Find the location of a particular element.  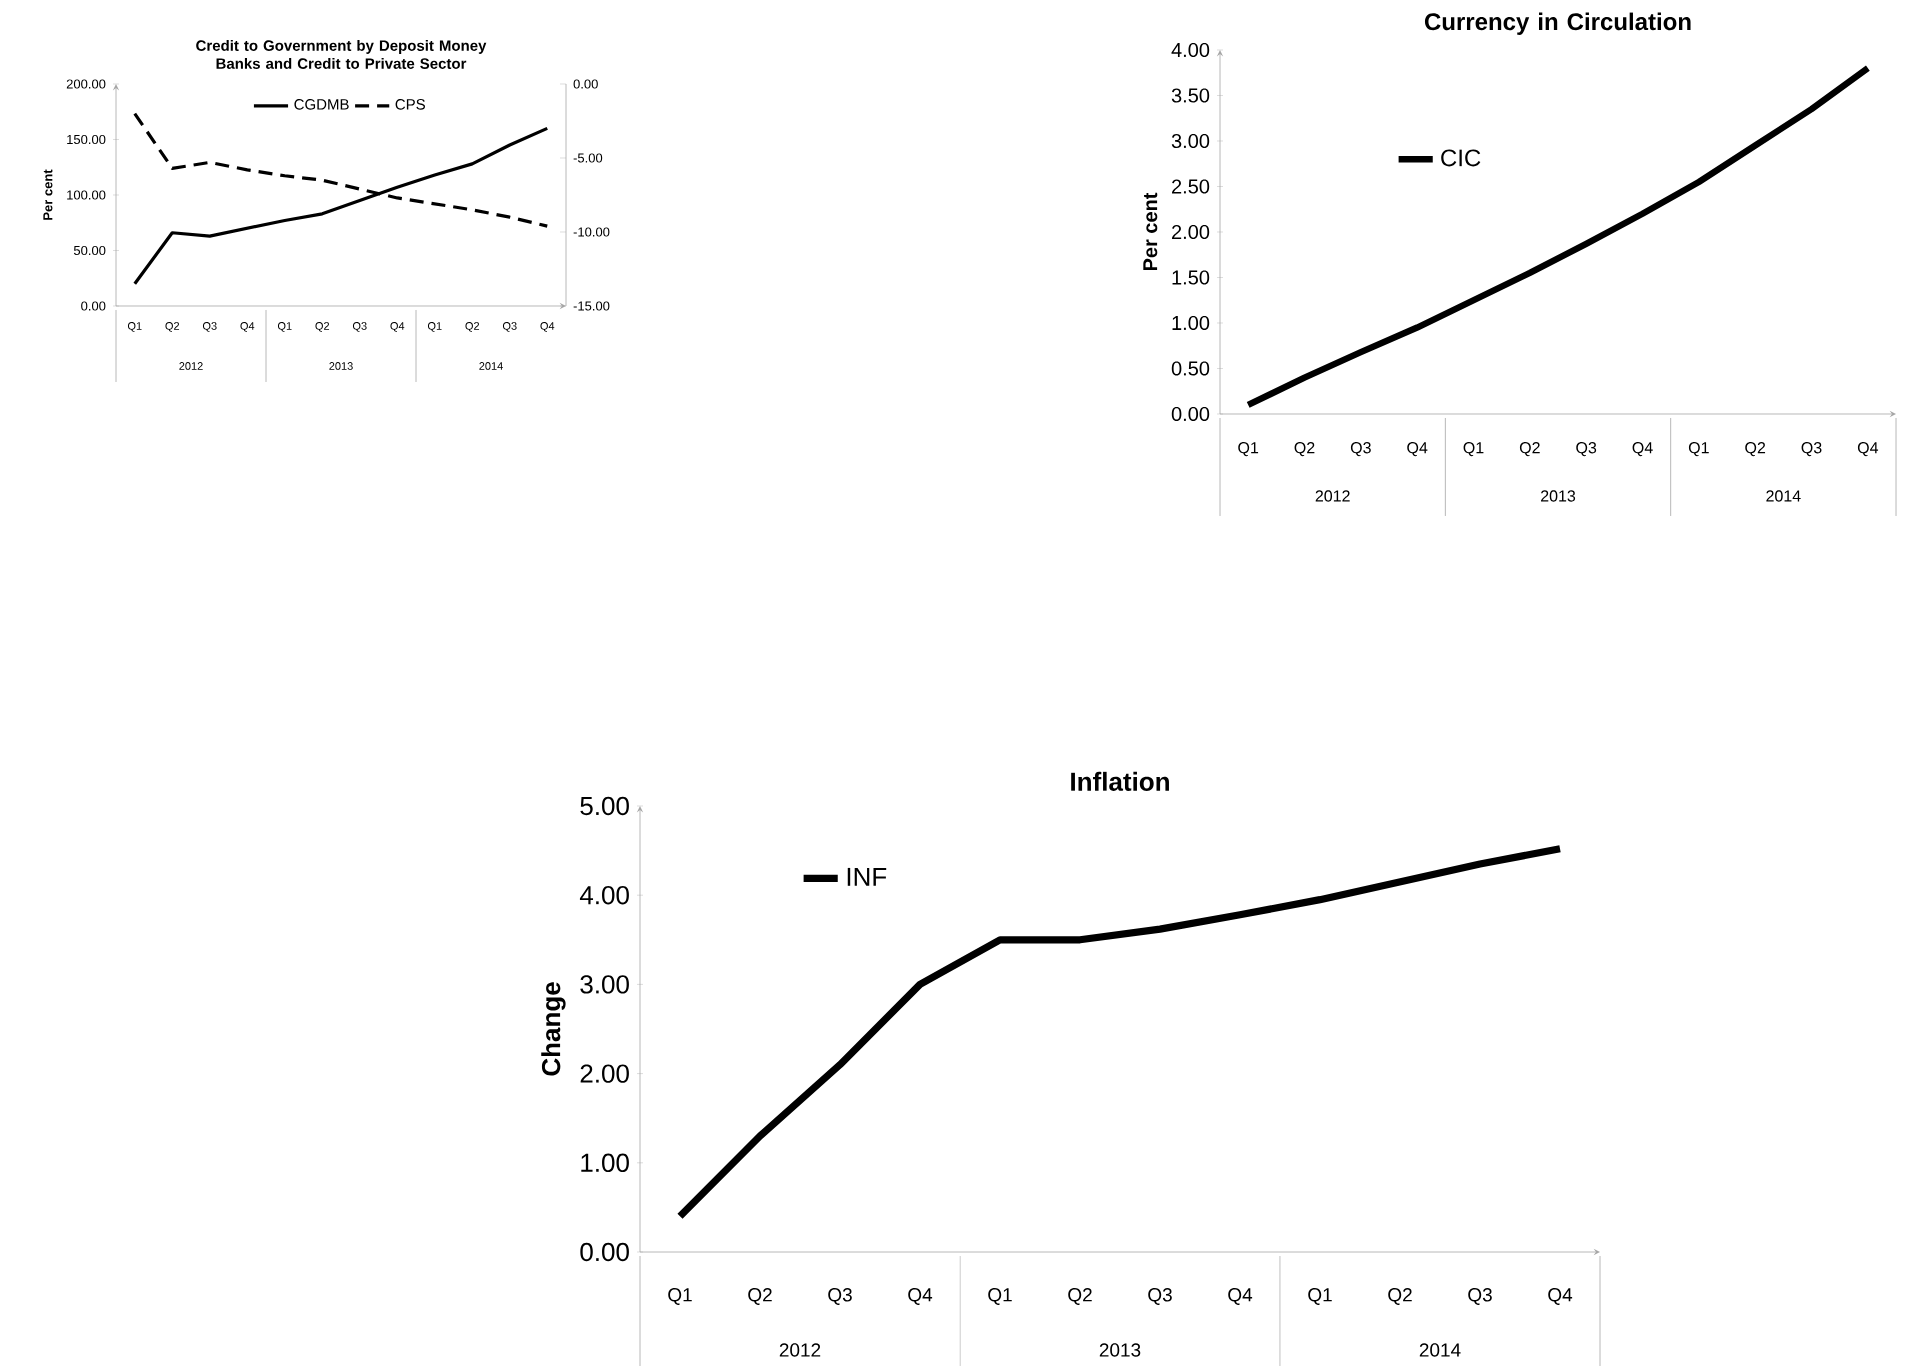

legend-label: CIC is located at coordinates (1461, 158).